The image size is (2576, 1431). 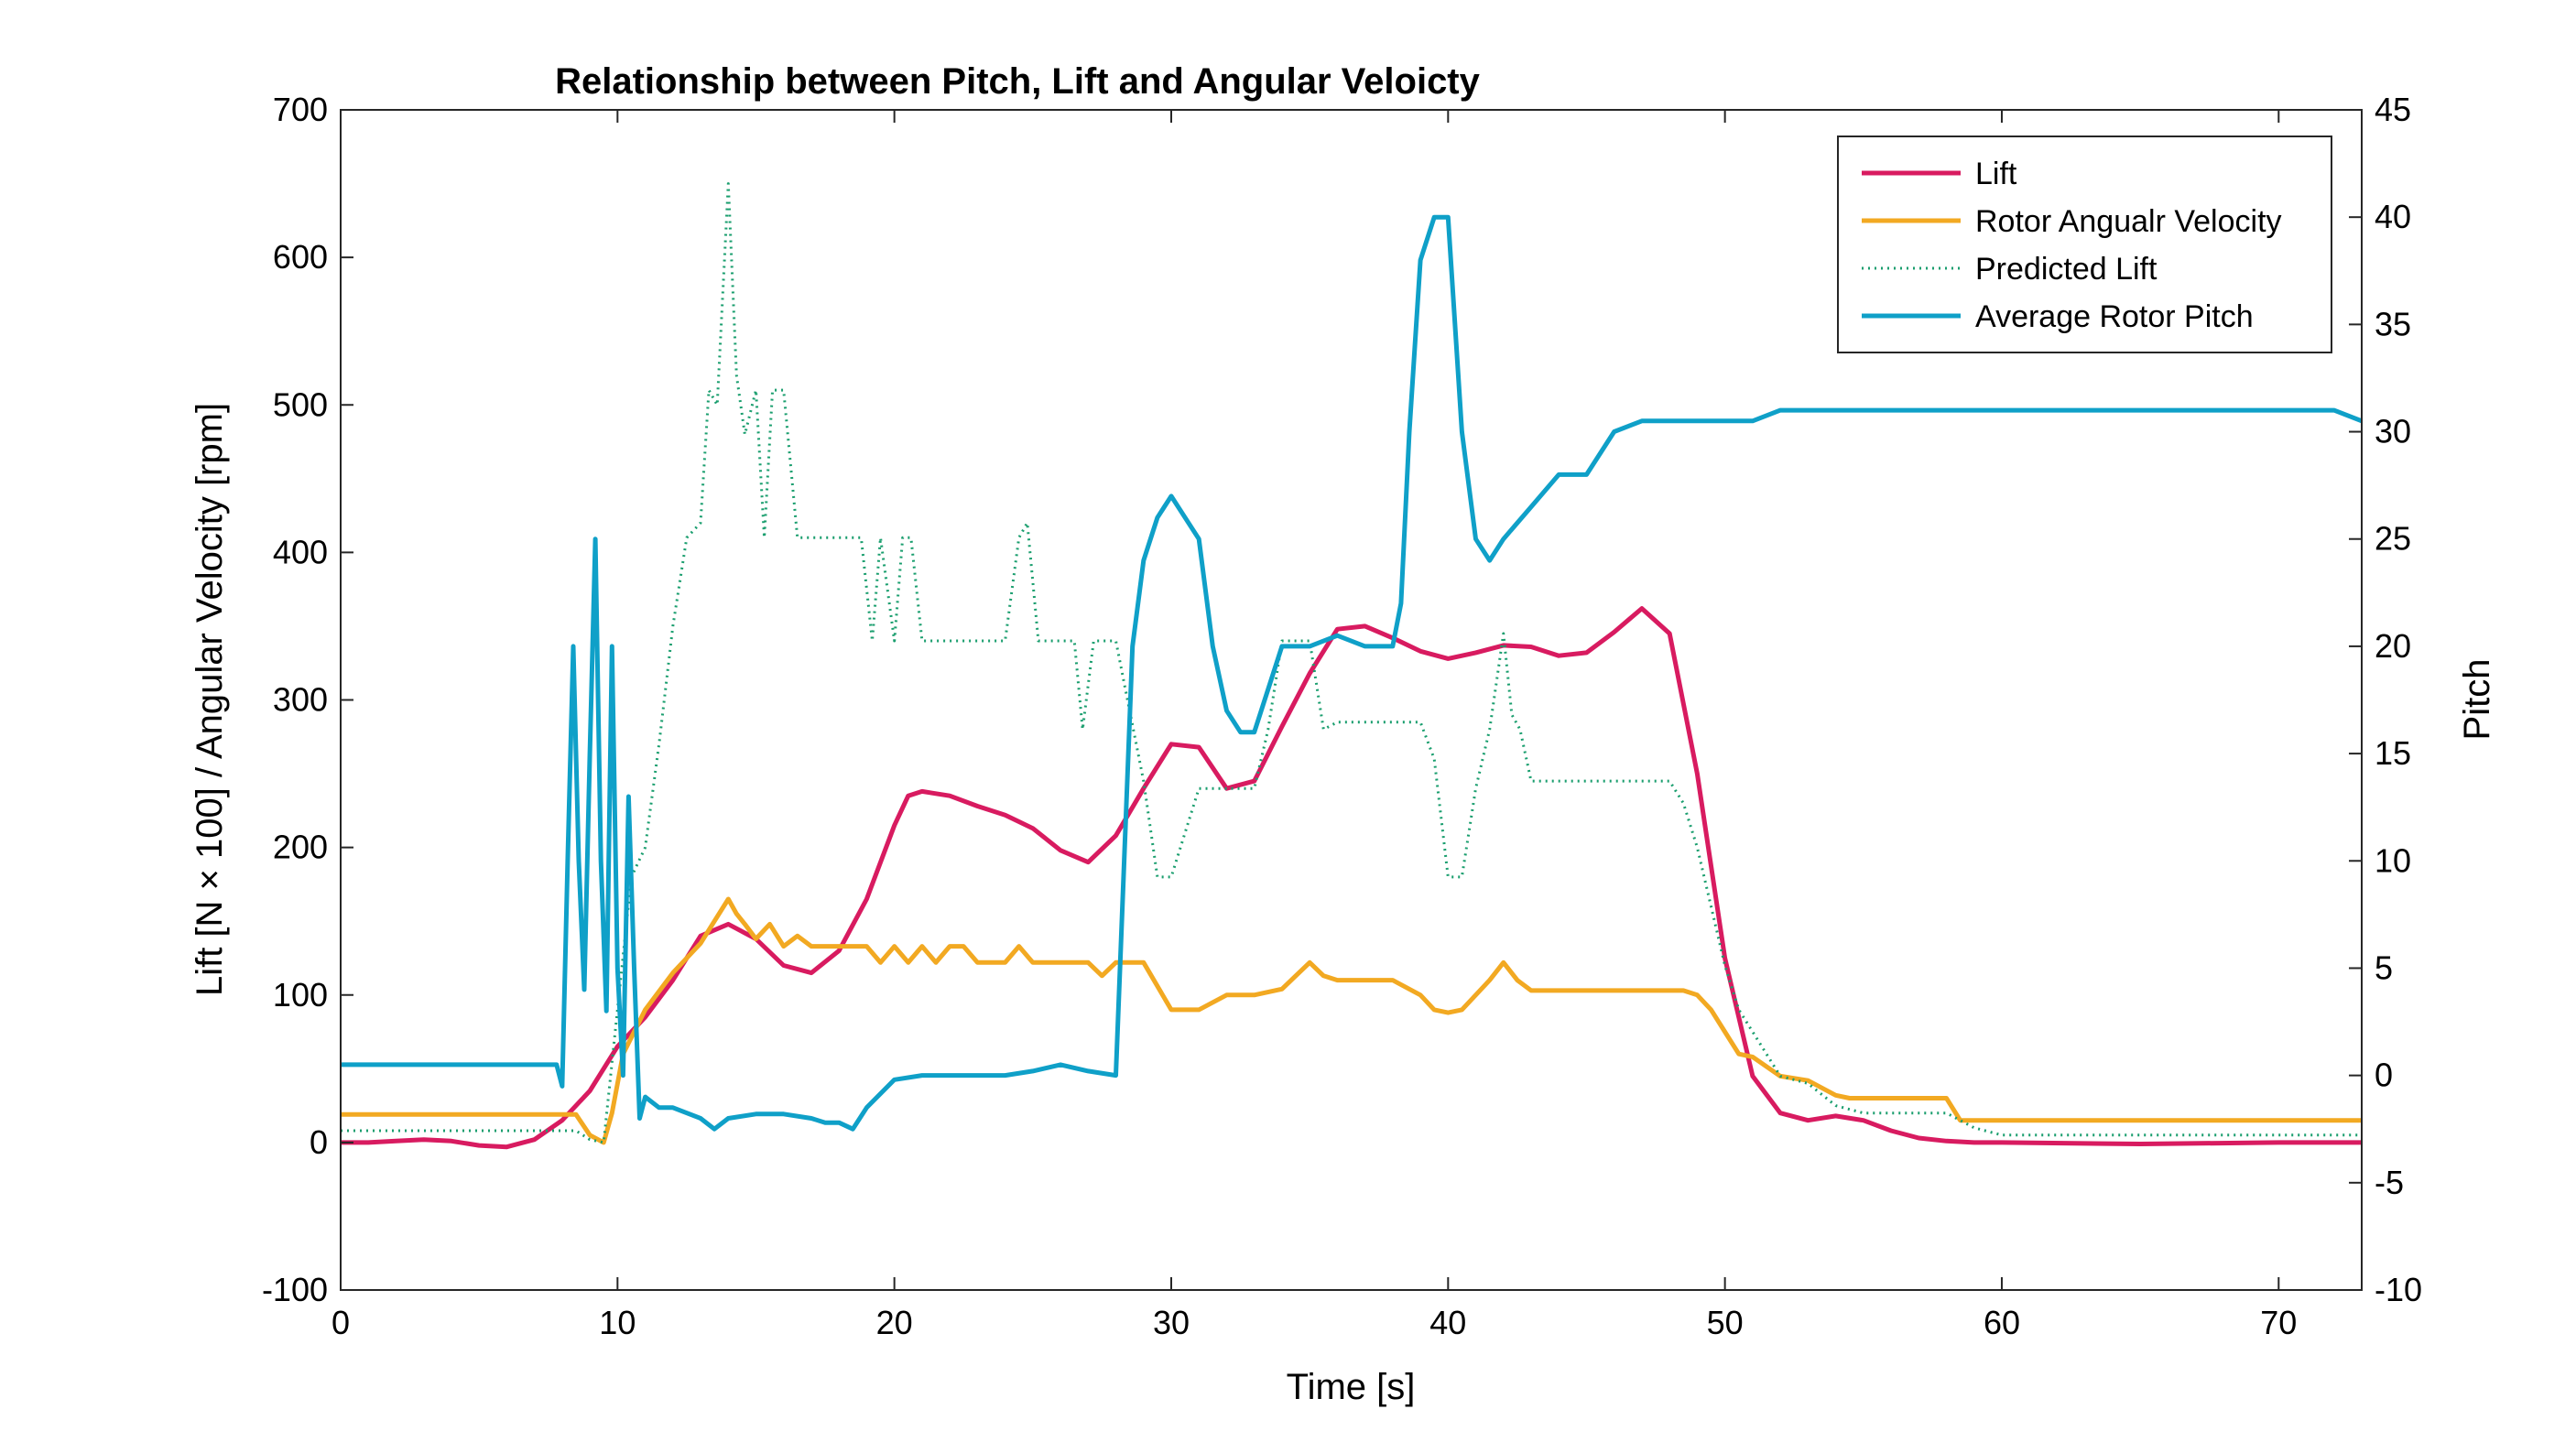 What do you see at coordinates (2278, 1322) in the screenshot?
I see `x-tick-label: 70` at bounding box center [2278, 1322].